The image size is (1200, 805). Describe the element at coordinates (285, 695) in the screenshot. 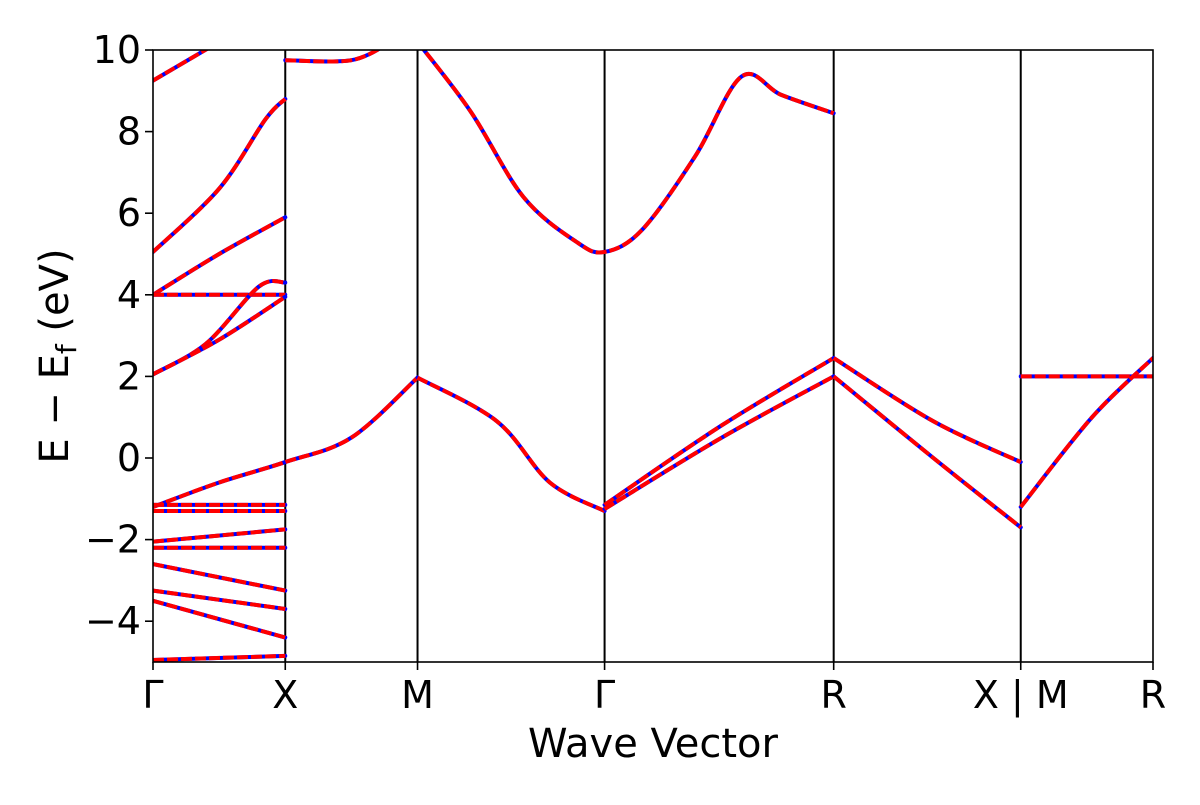

I see `x-tick-label: X` at that location.